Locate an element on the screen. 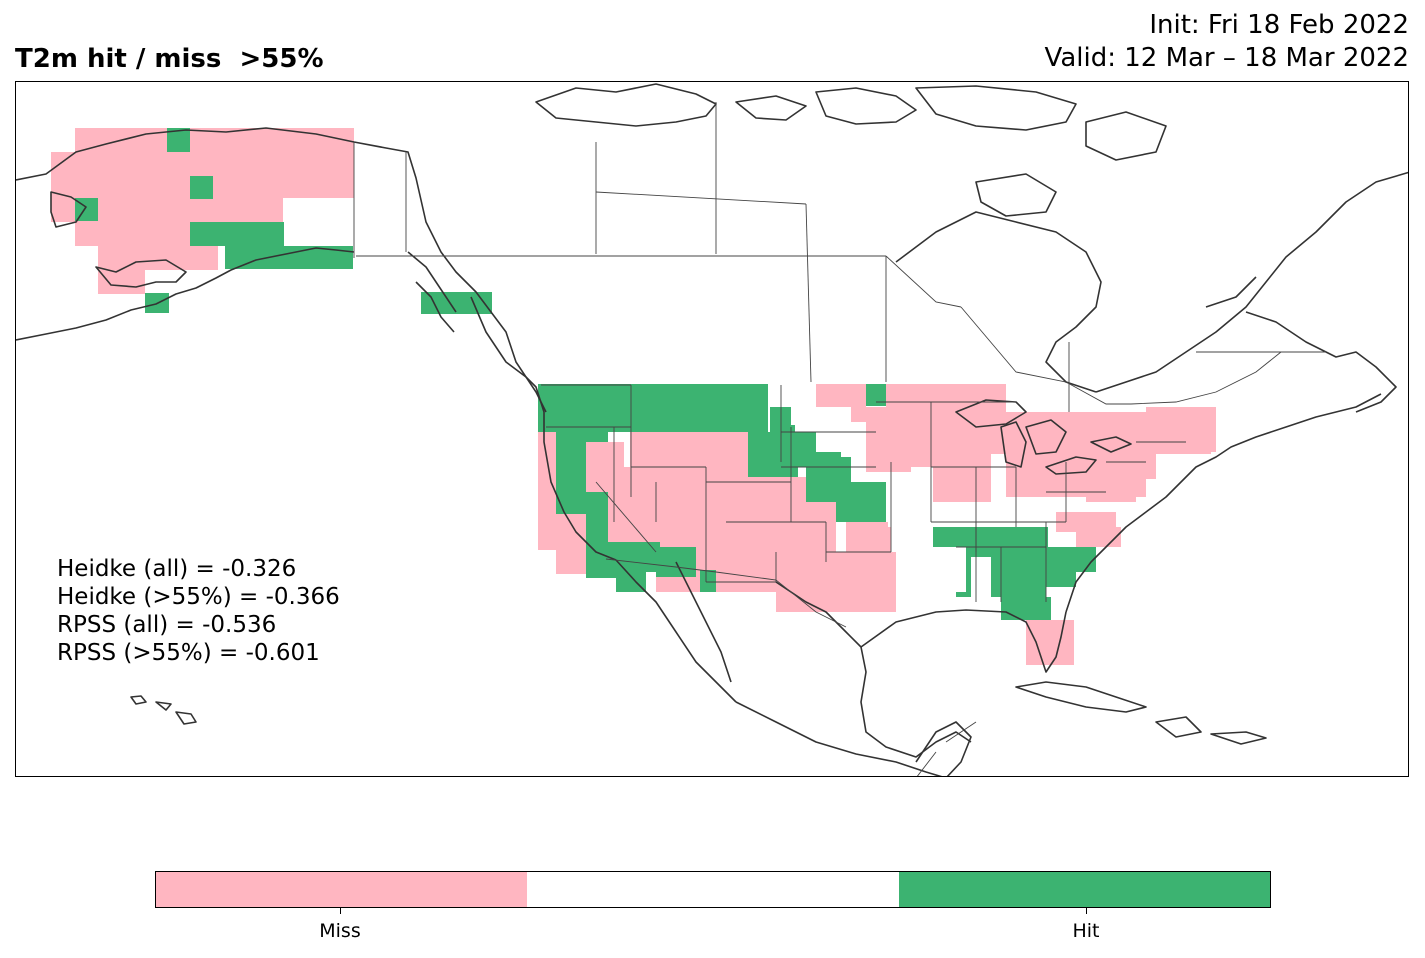  heidke-all: Heidke (all) = -0.326 is located at coordinates (177, 569).